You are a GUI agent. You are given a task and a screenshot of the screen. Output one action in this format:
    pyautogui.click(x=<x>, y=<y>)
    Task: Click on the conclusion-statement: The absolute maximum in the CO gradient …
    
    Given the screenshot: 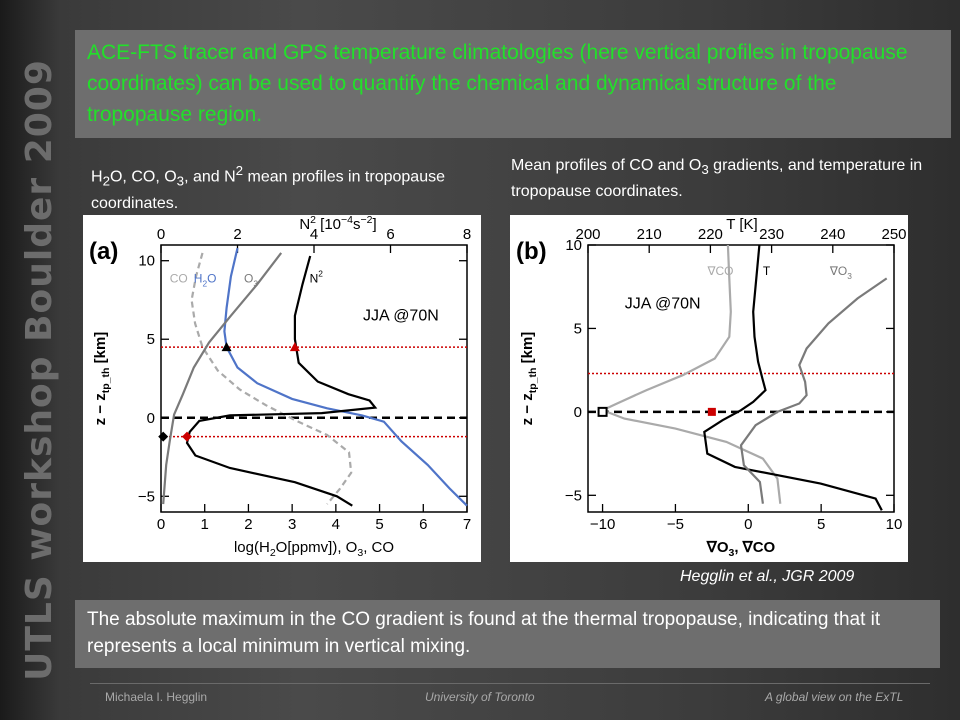 What is the action you would take?
    pyautogui.click(x=507, y=634)
    